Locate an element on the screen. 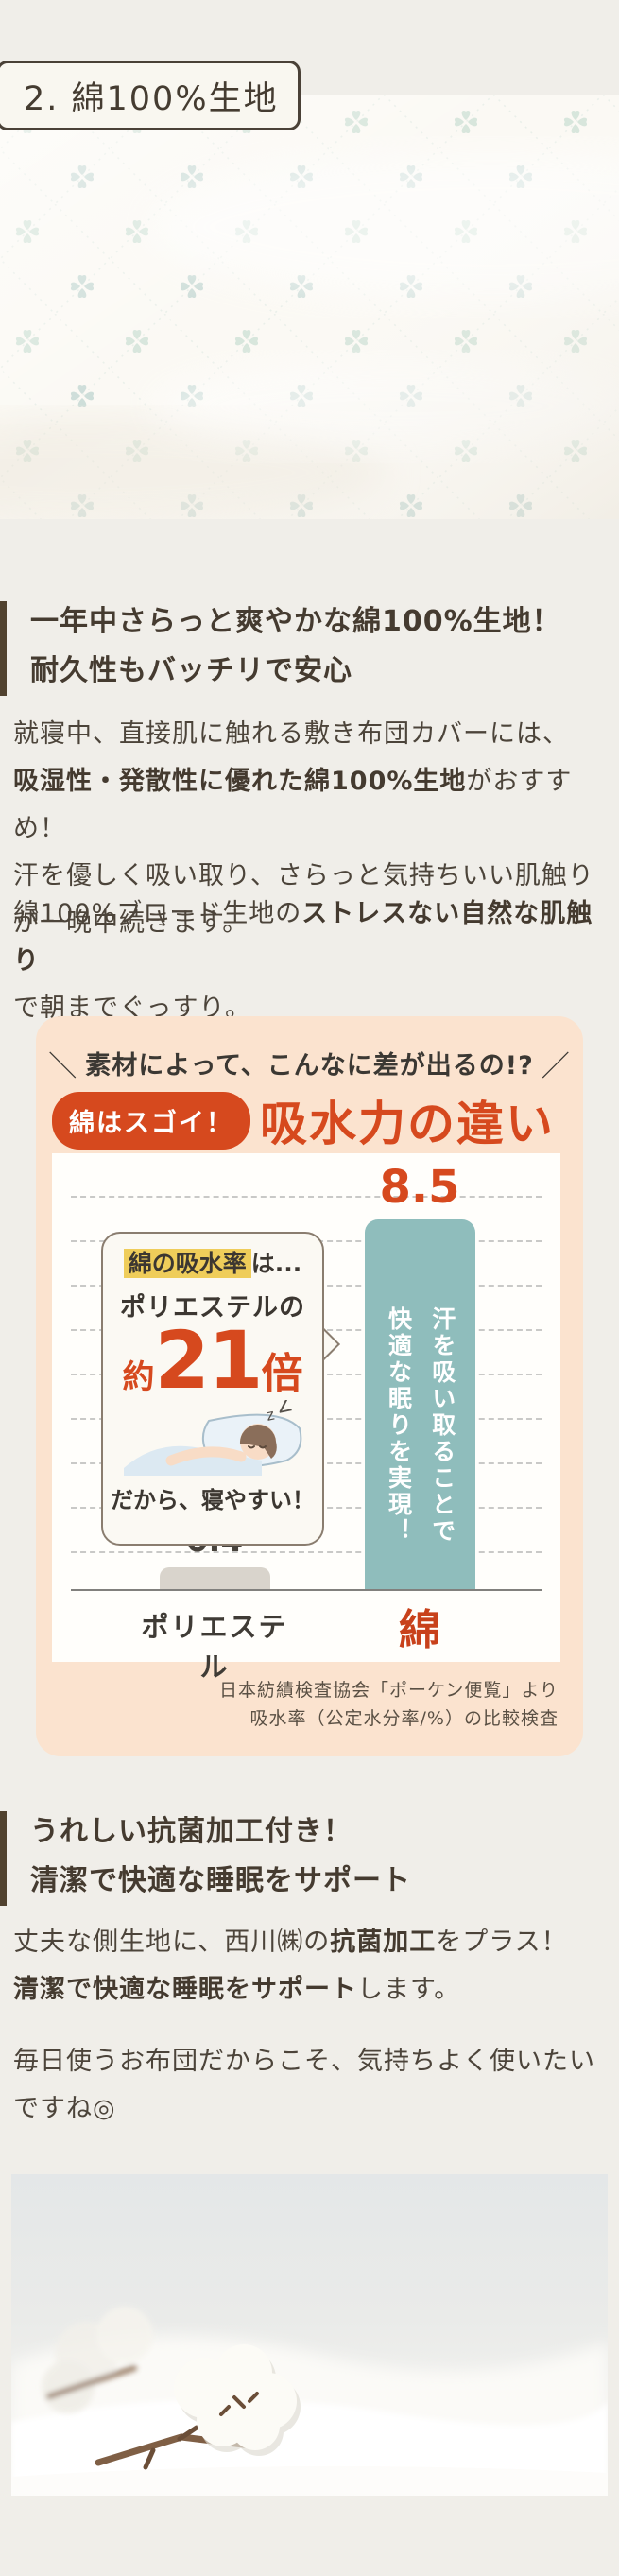 The width and height of the screenshot is (619, 2576). p2-seg1: 綿100%ブロード生地の is located at coordinates (157, 913).